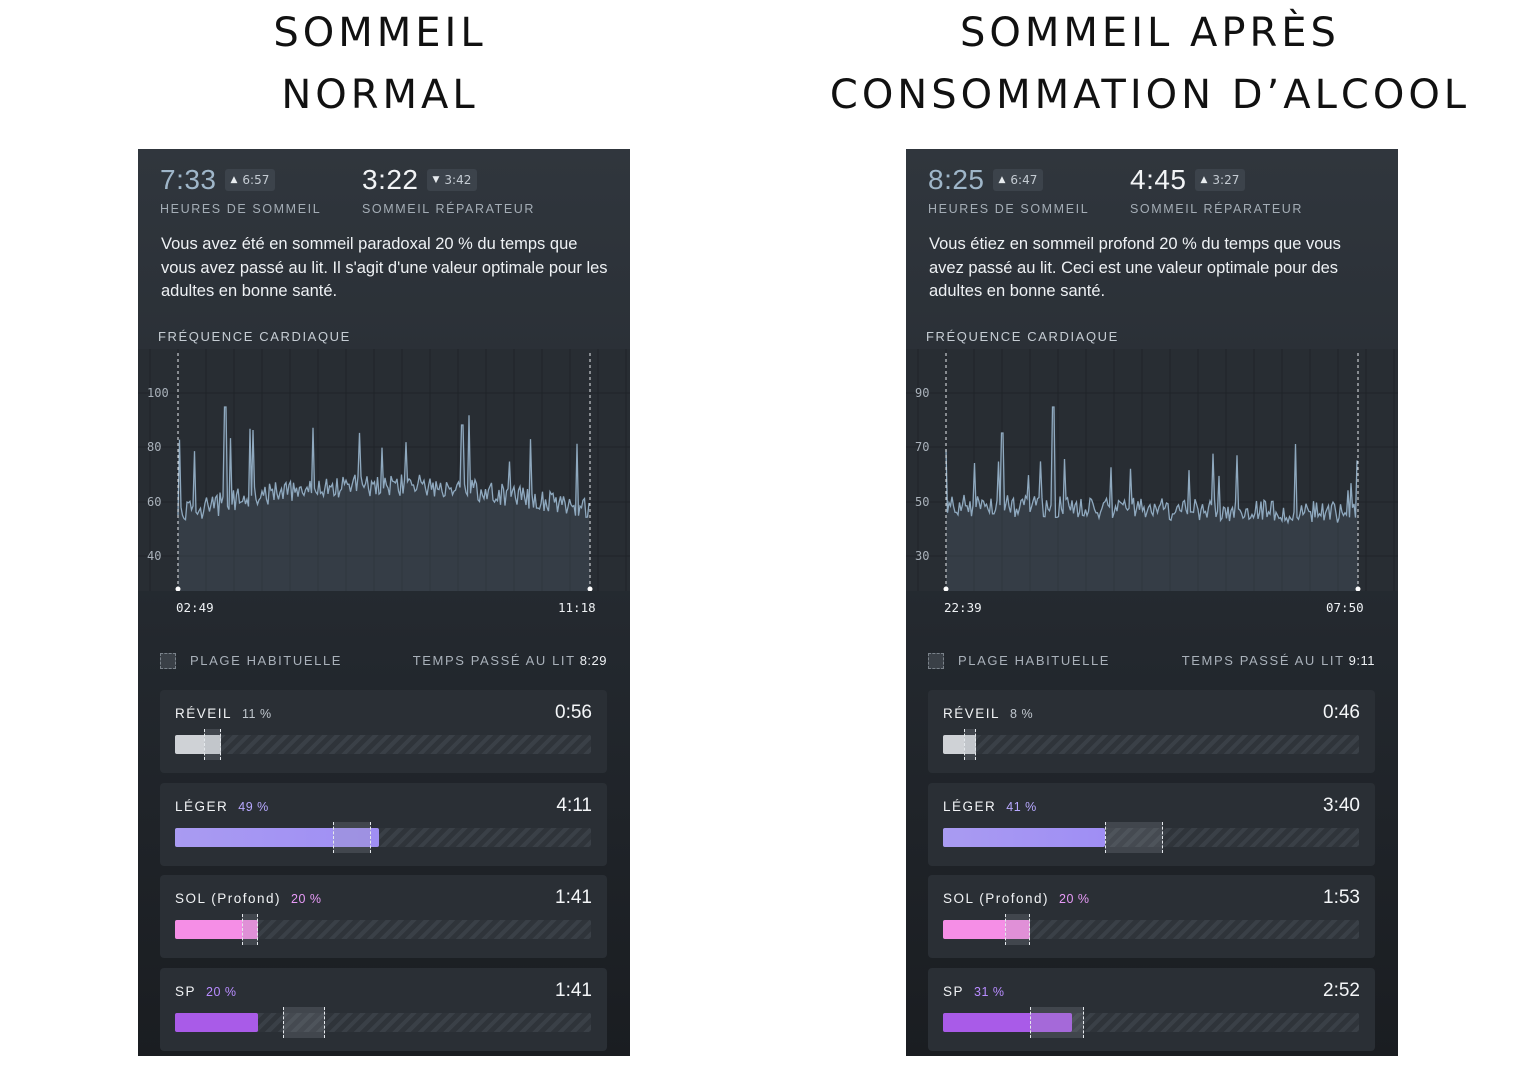 This screenshot has height=1071, width=1536. I want to click on stage-card-awake: RÉVEIL 8 % 0:46, so click(1151, 731).